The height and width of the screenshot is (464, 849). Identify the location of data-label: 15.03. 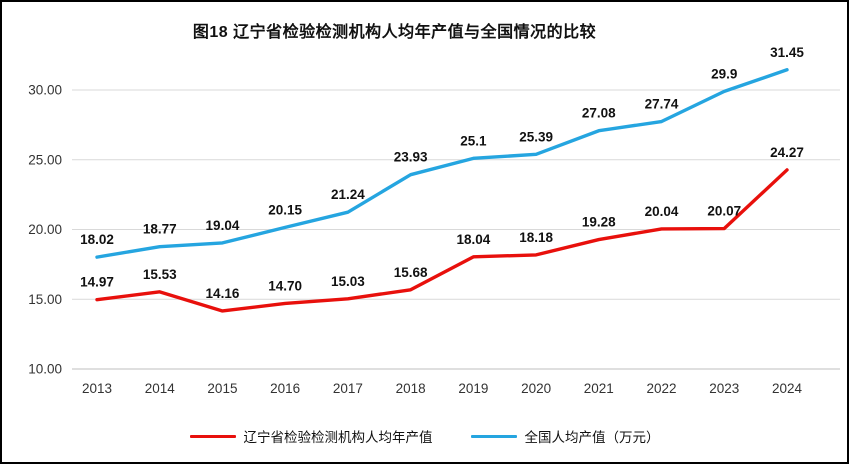
(348, 281).